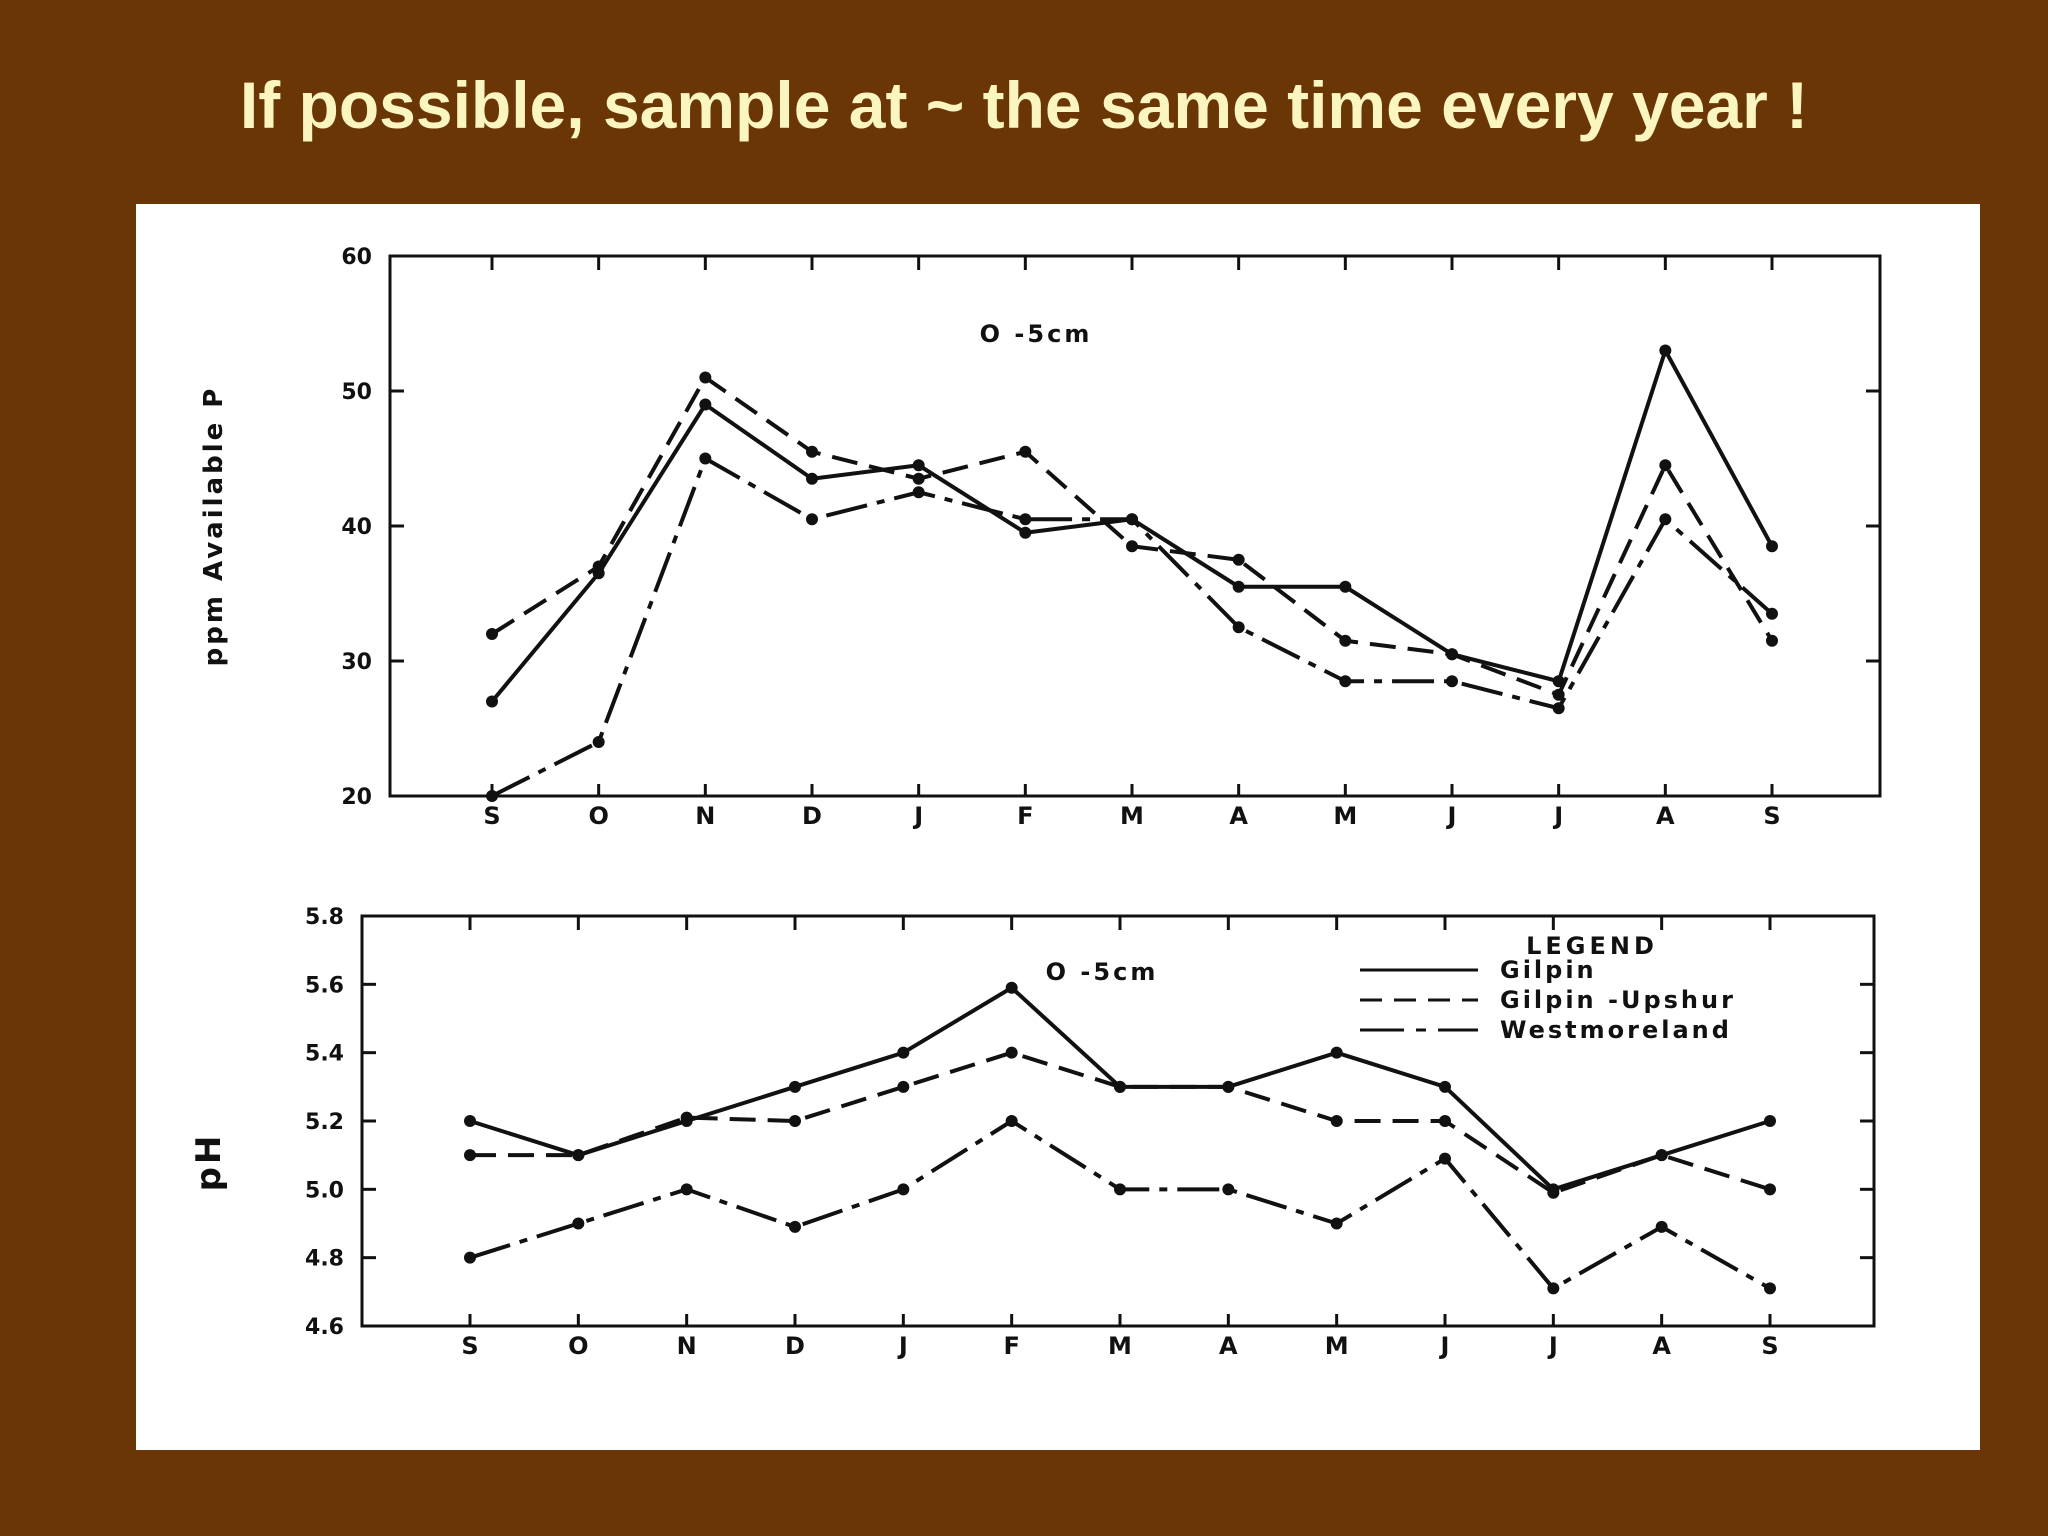 This screenshot has height=1536, width=2048. What do you see at coordinates (324, 917) in the screenshot?
I see `y-tick-label: 5.8` at bounding box center [324, 917].